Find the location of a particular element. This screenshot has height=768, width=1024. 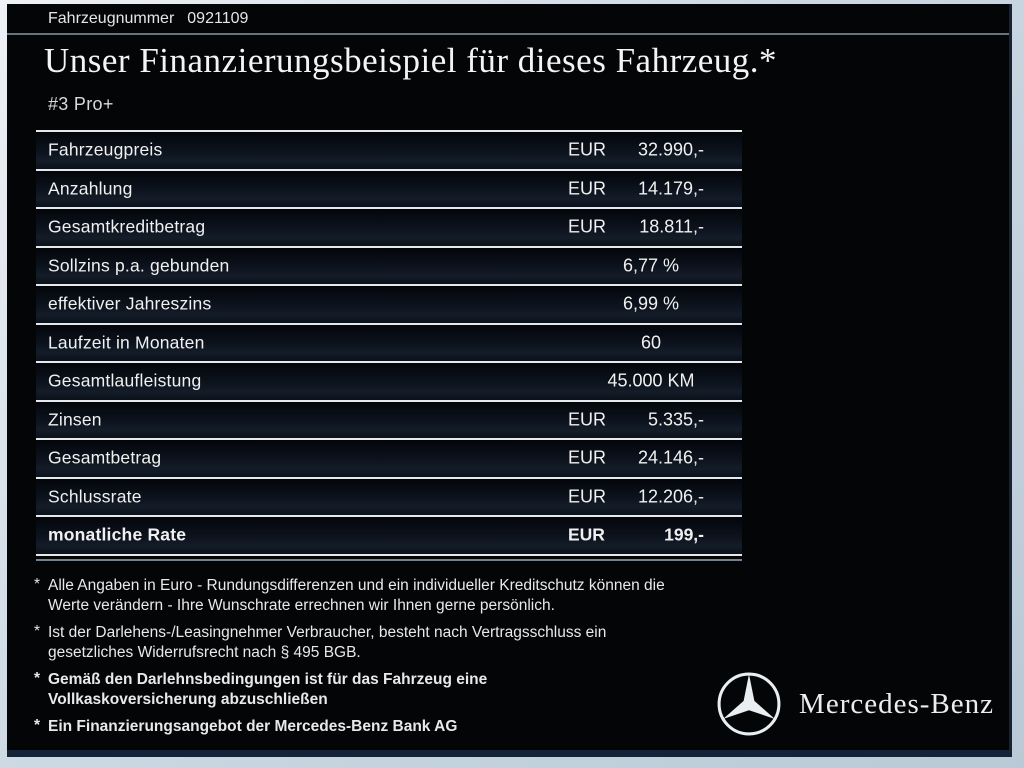

row-value: 6,99 % is located at coordinates (651, 304).